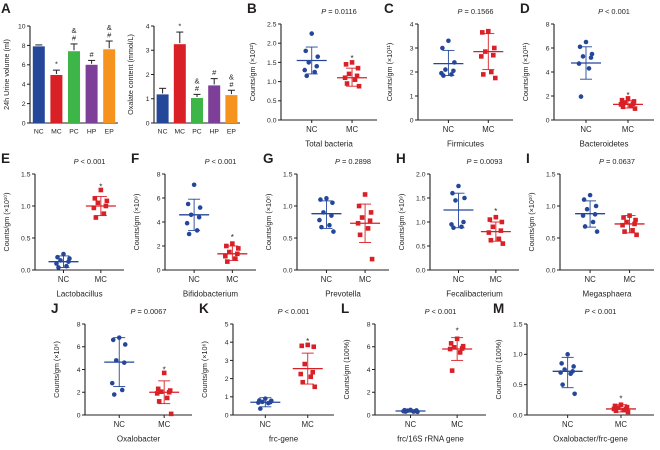 Image resolution: width=660 pixels, height=450 pixels. I want to click on y-tick-label: 6, so click(24, 65).